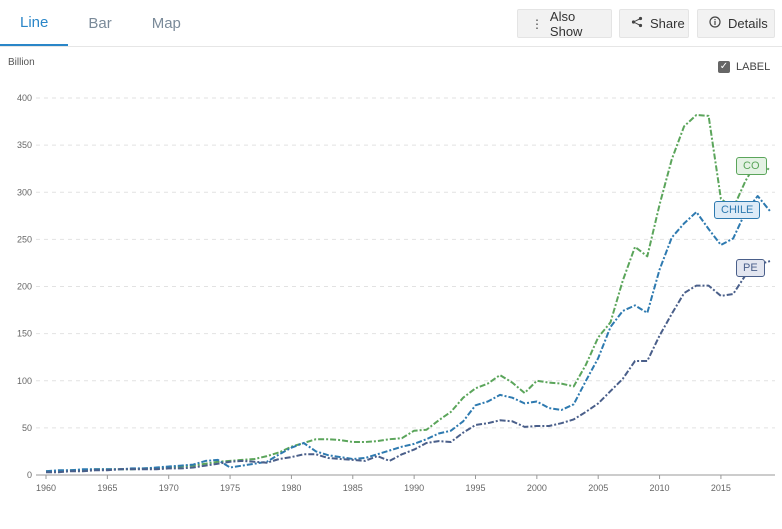 Image resolution: width=782 pixels, height=529 pixels. Describe the element at coordinates (750, 268) in the screenshot. I see `series-label-pe: PE` at that location.